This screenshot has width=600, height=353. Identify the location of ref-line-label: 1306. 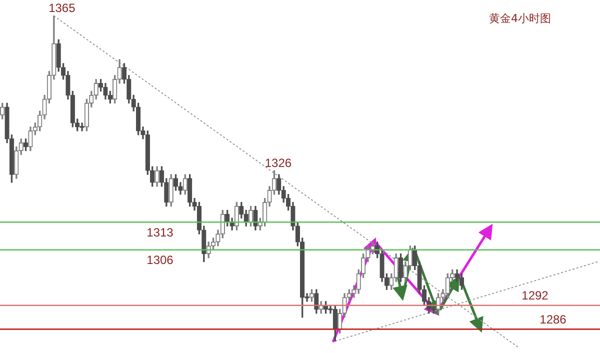
(160, 260).